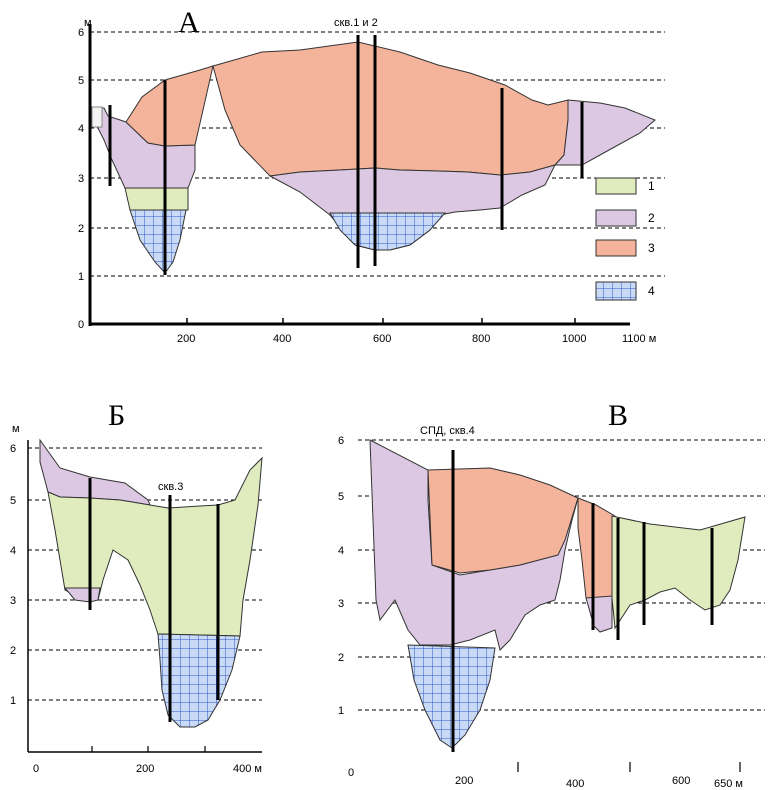 The image size is (770, 790). What do you see at coordinates (574, 339) in the screenshot?
I see `svg-text: 1000` at bounding box center [574, 339].